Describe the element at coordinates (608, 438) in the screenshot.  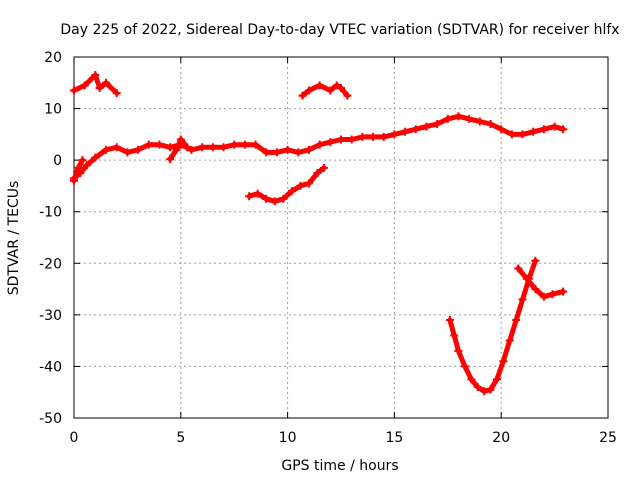
I see `x-tick-label: 25` at that location.